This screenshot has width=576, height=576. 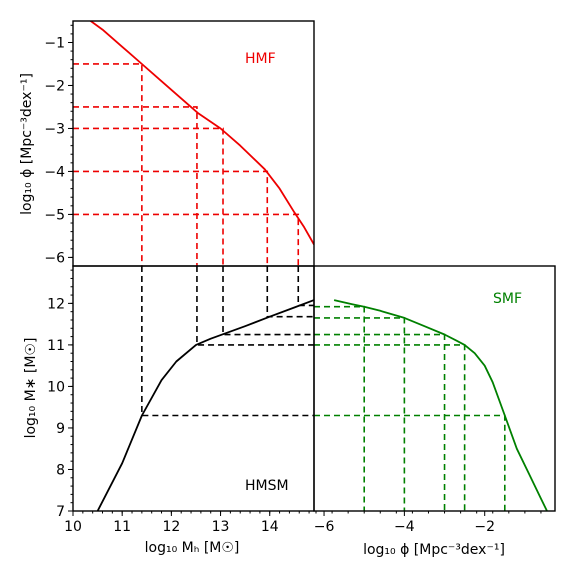 I want to click on smf-x-tick-label: −4, so click(x=404, y=527).